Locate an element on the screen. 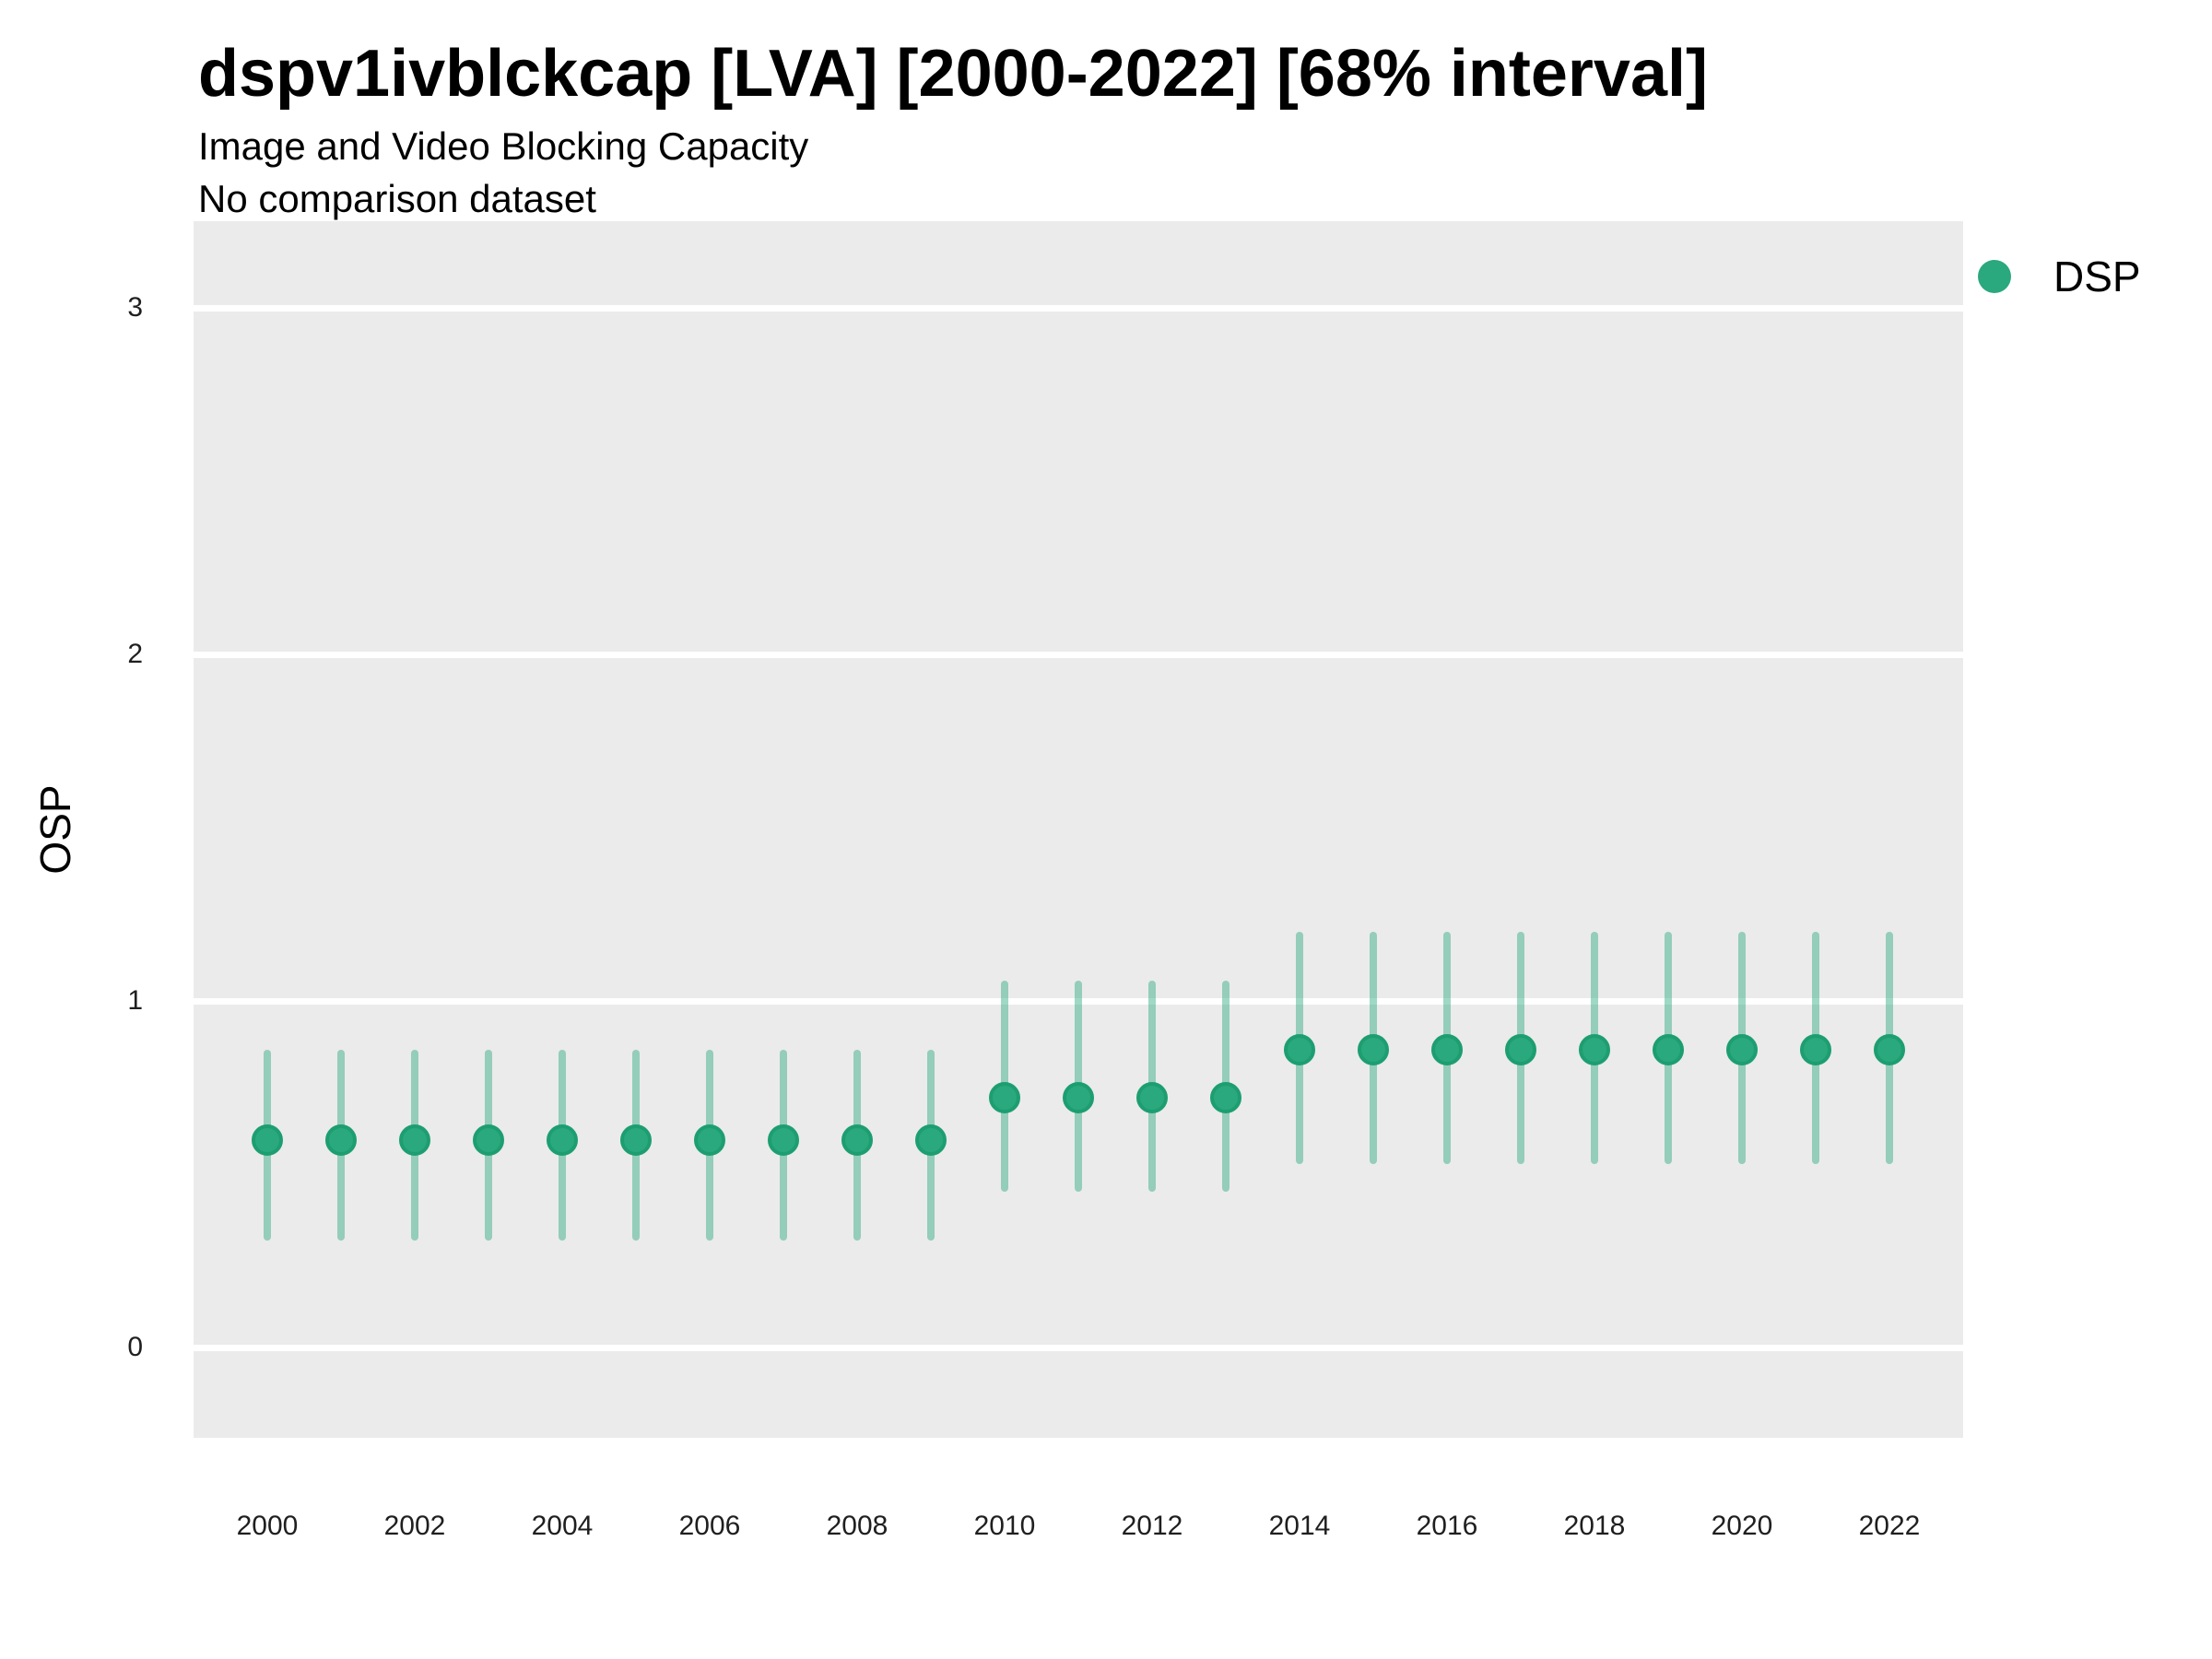 The height and width of the screenshot is (1659, 2212). x-tick-label: 2012 is located at coordinates (1152, 1526).